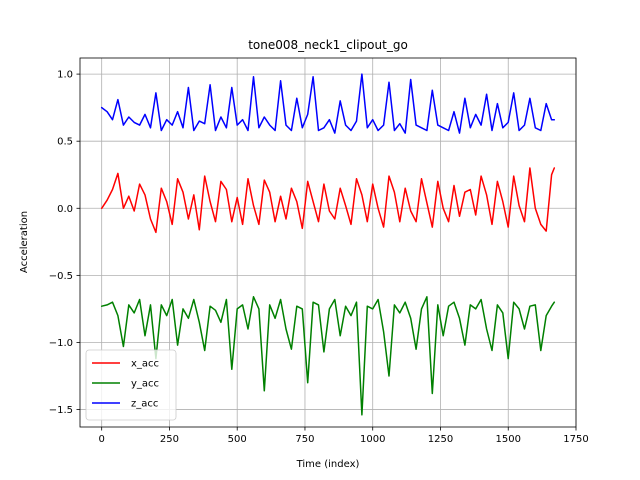 The image size is (640, 480). I want to click on x-tick-label: 1750, so click(575, 439).